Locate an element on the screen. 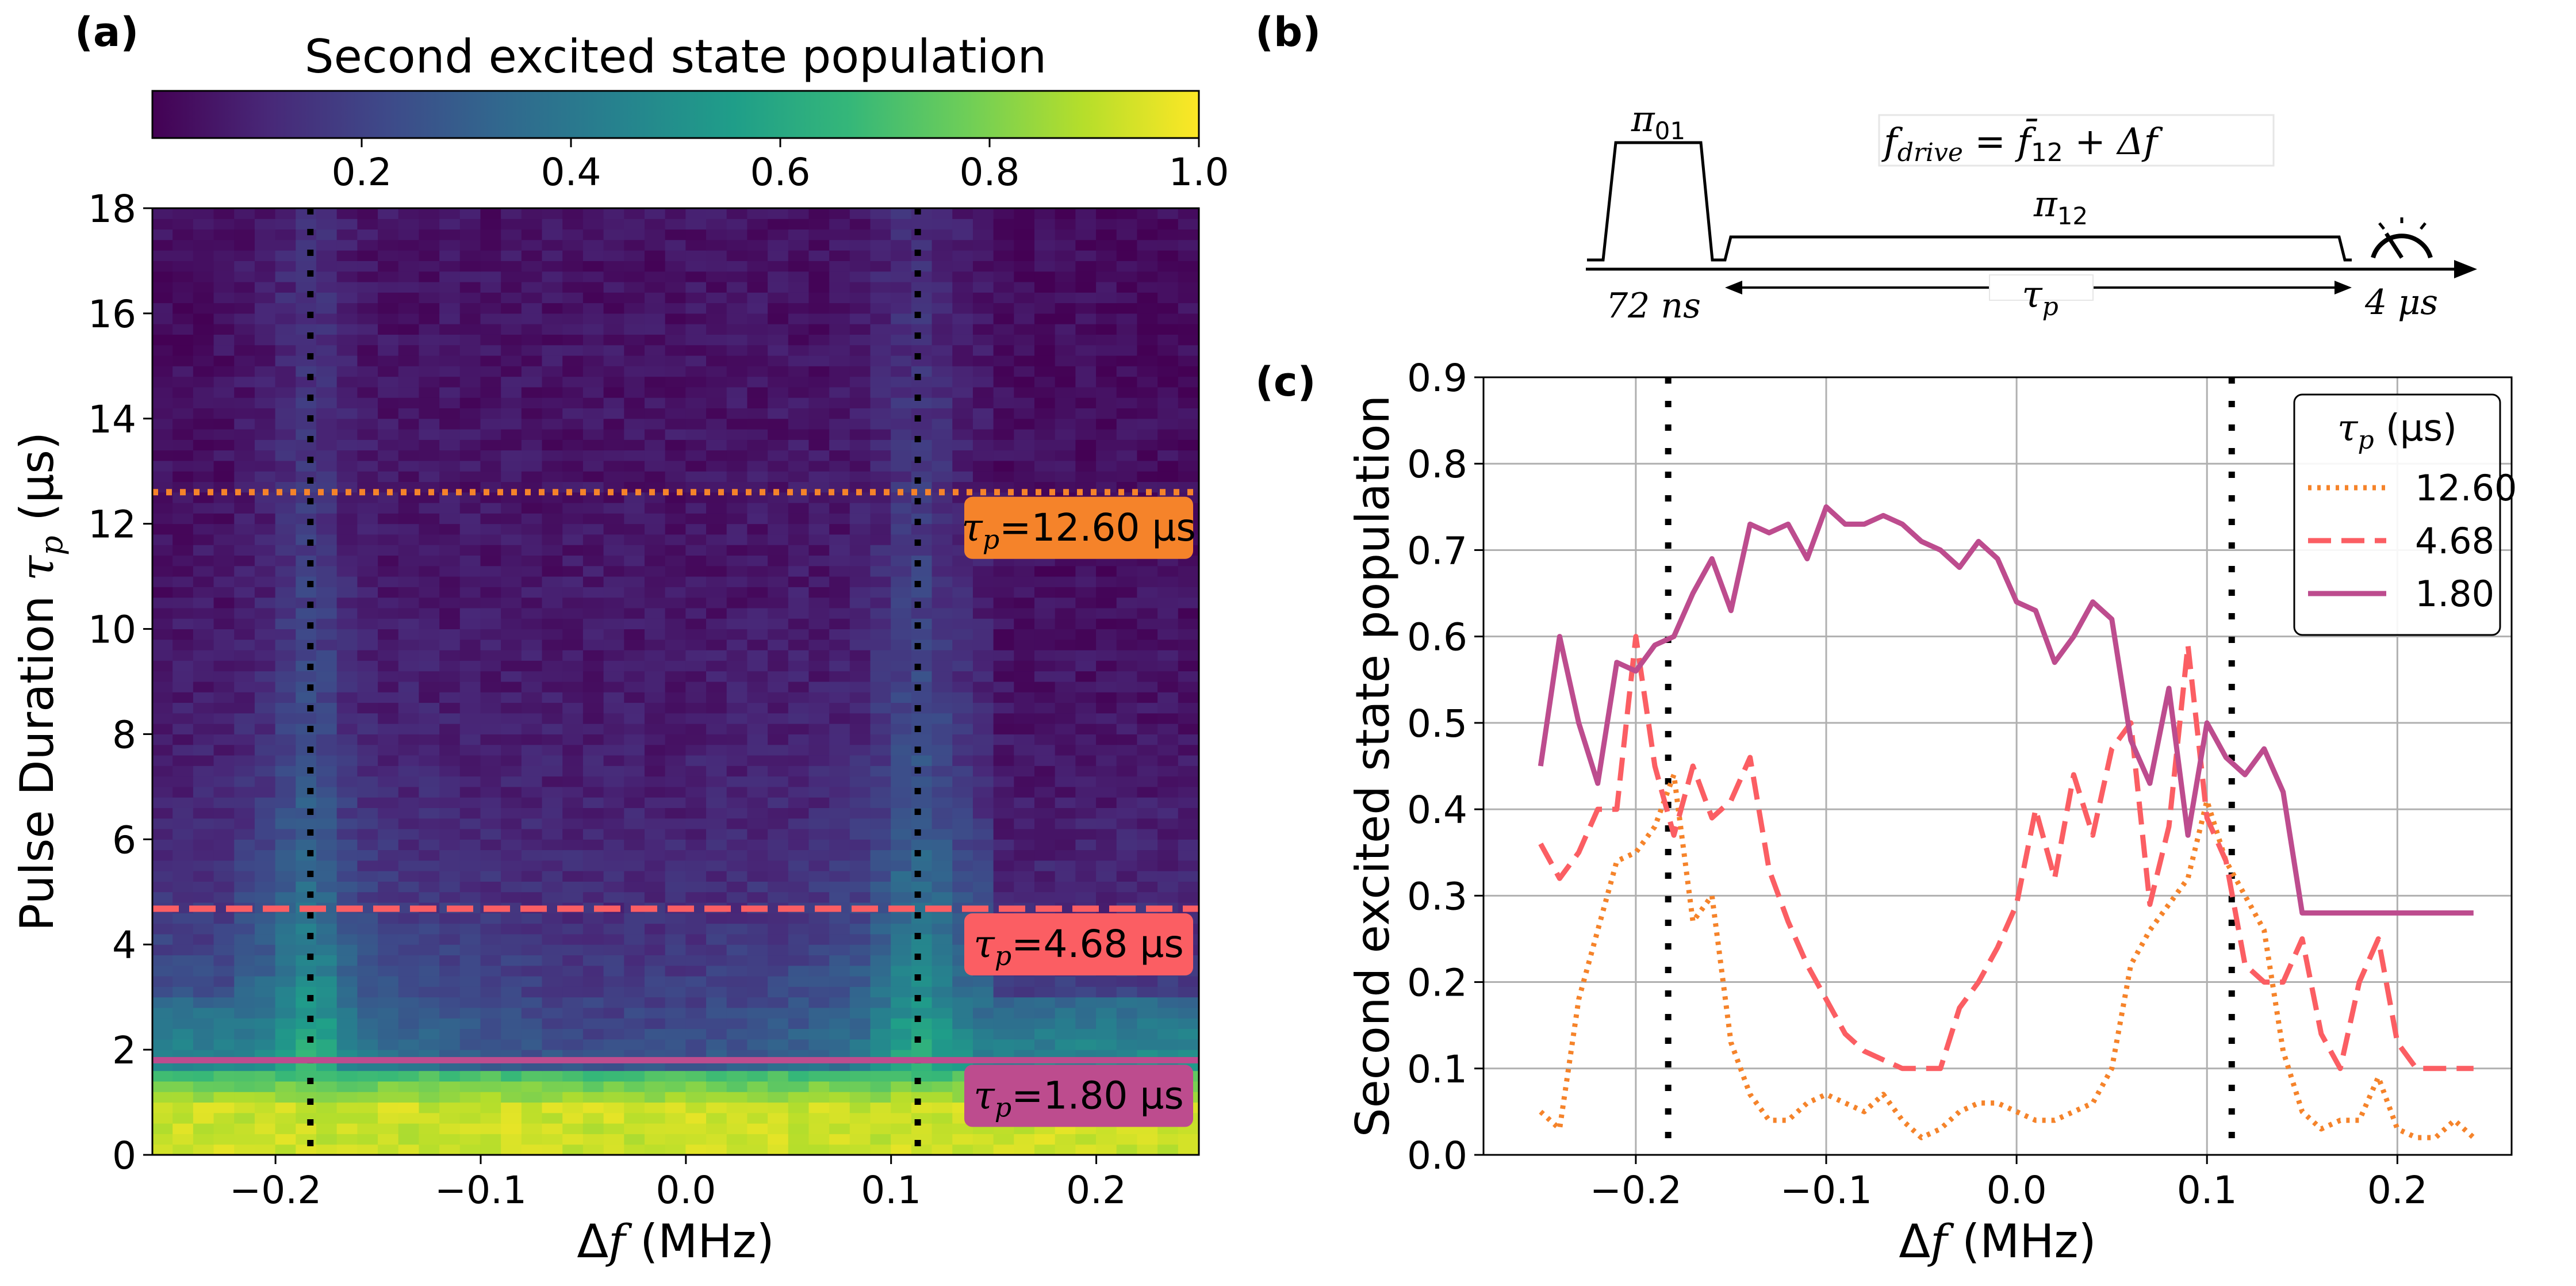  heatmap-x-tick-label: −0.2 is located at coordinates (275, 1190).